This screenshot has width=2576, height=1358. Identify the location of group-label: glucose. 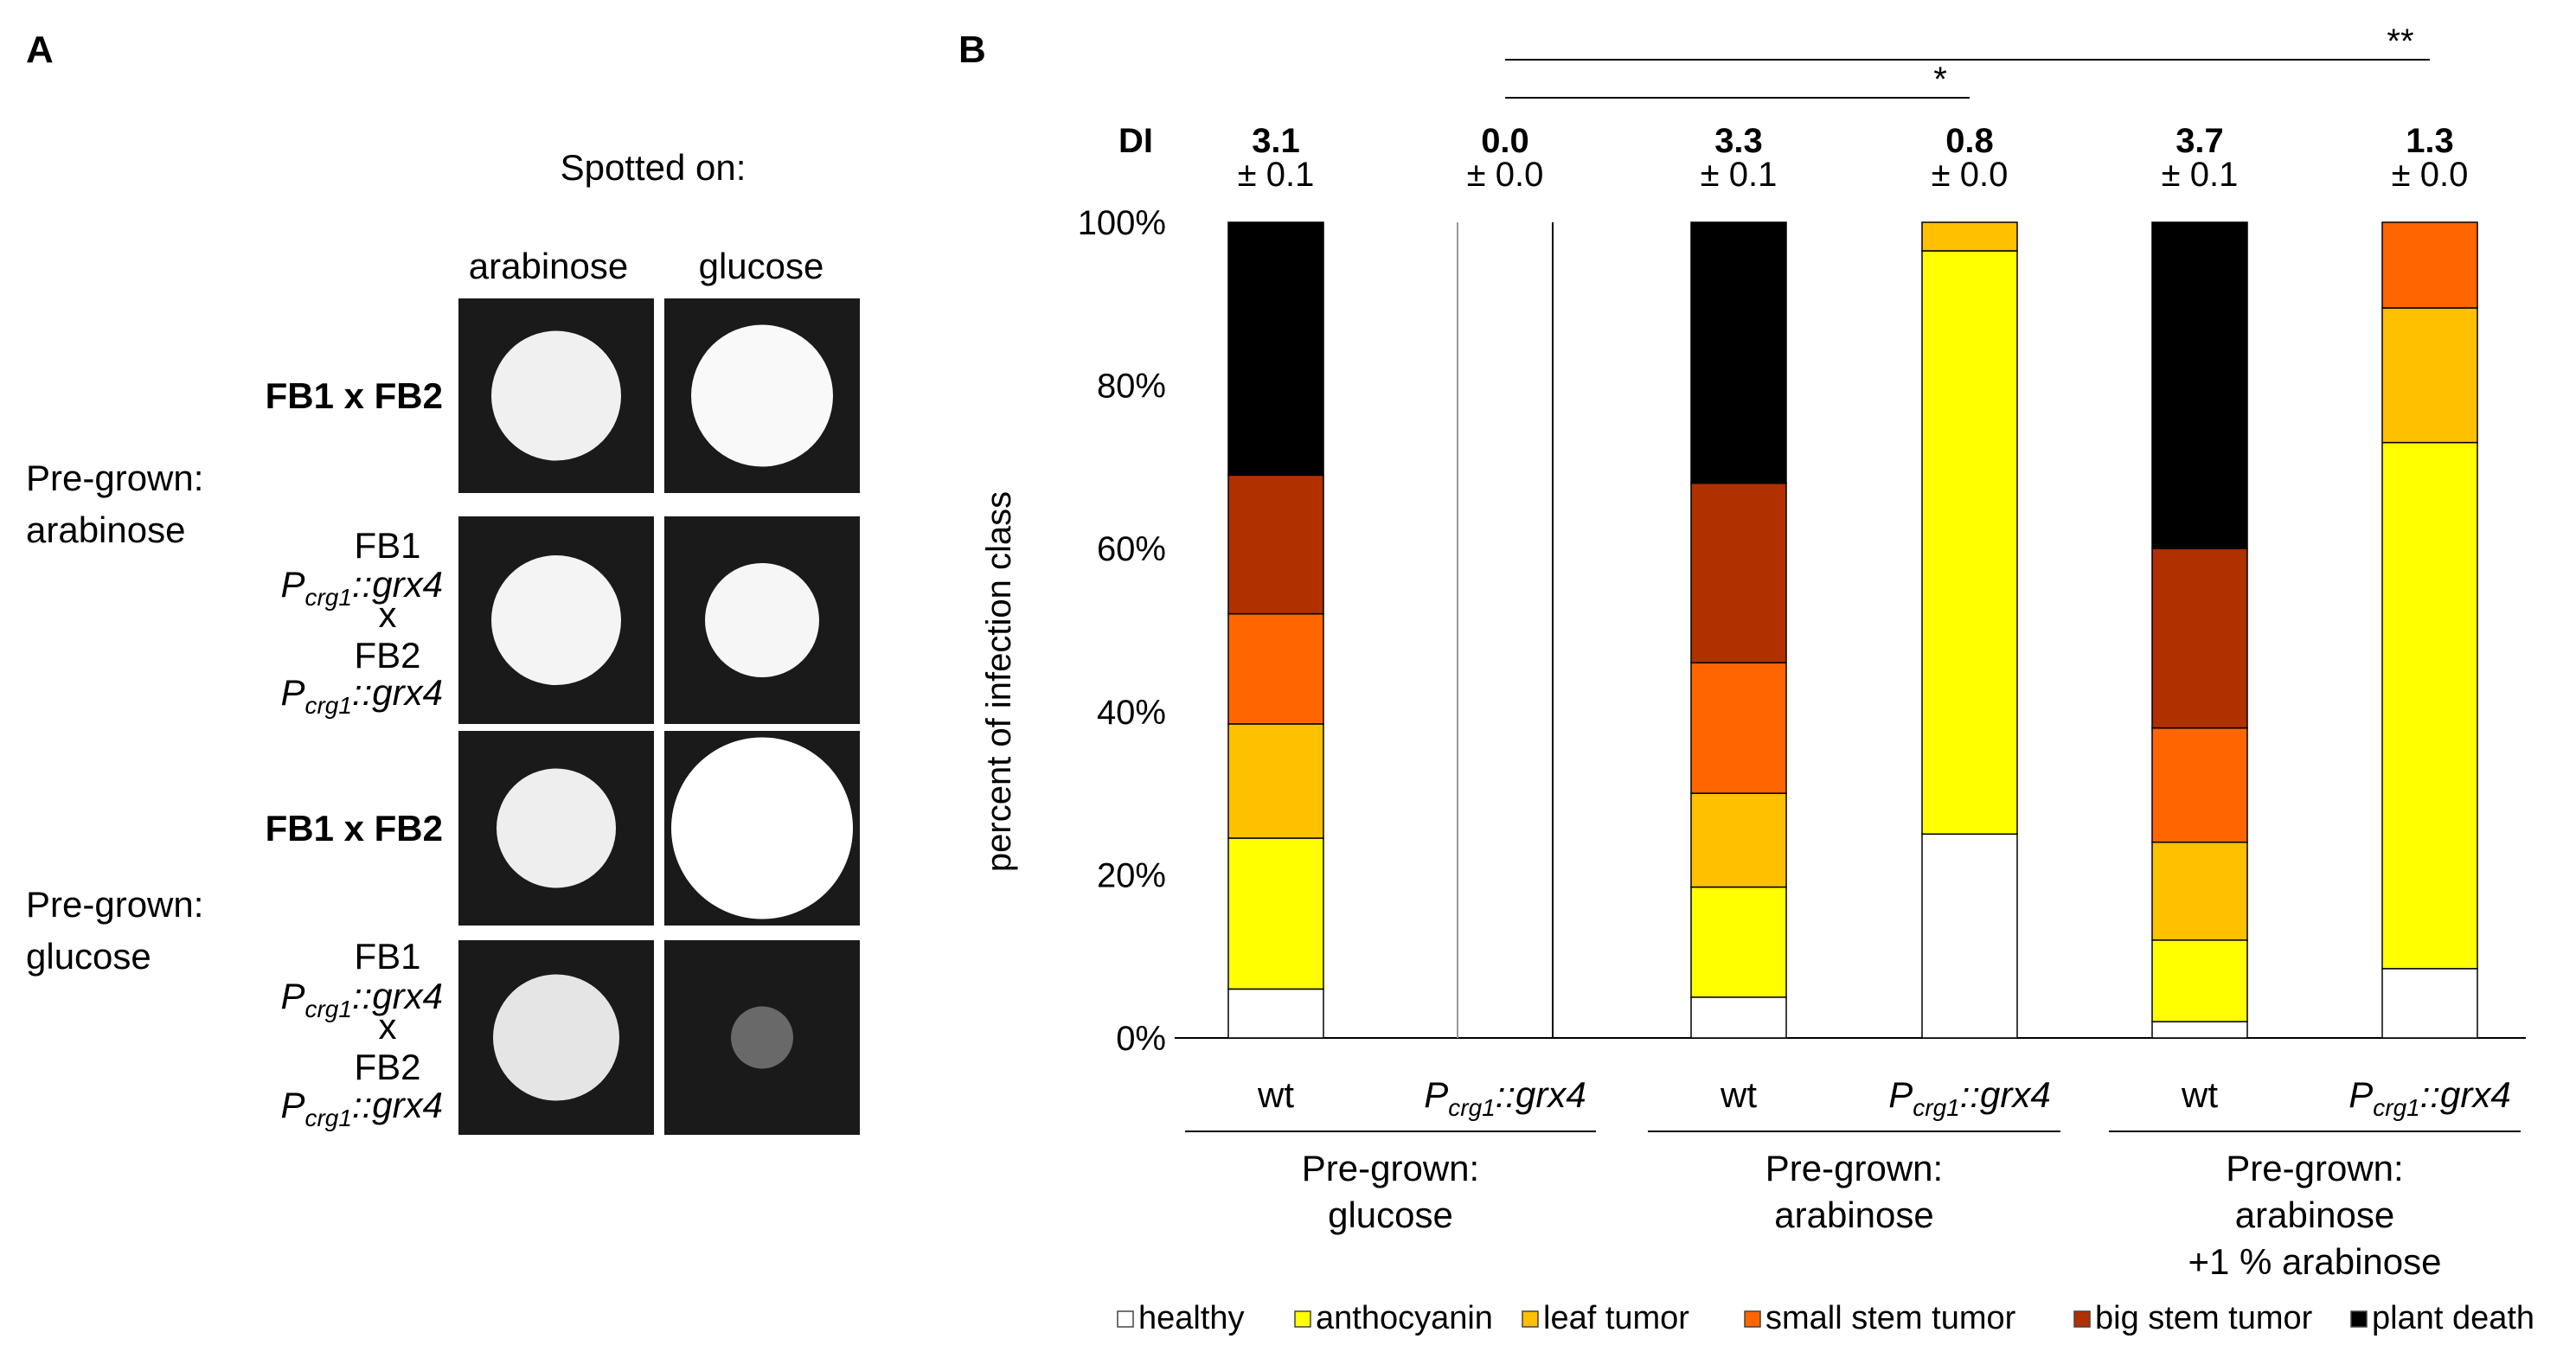
(1390, 1215).